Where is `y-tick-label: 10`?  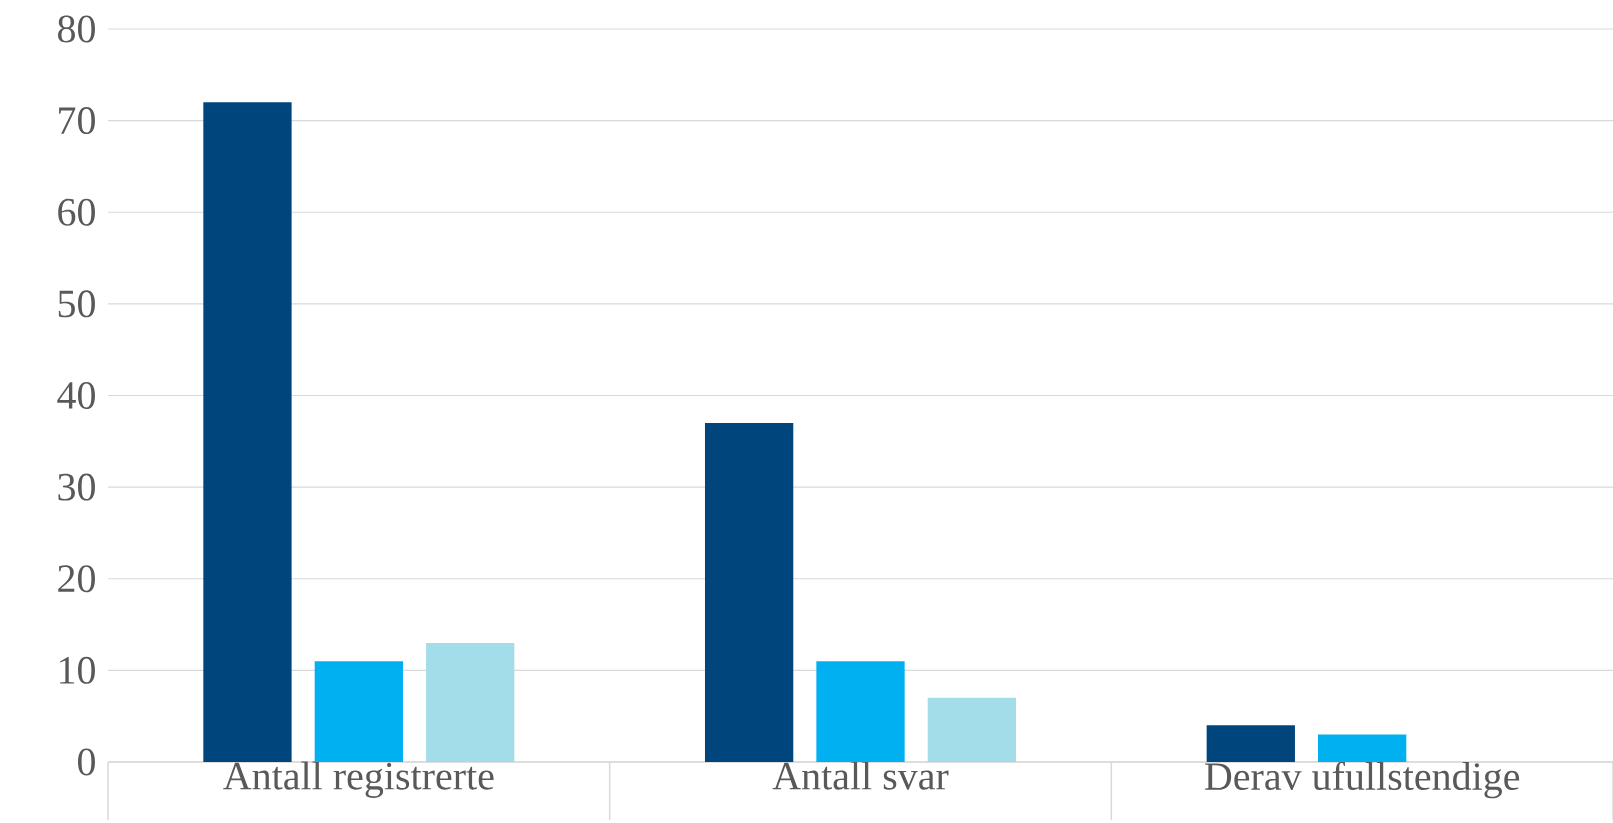 y-tick-label: 10 is located at coordinates (77, 670).